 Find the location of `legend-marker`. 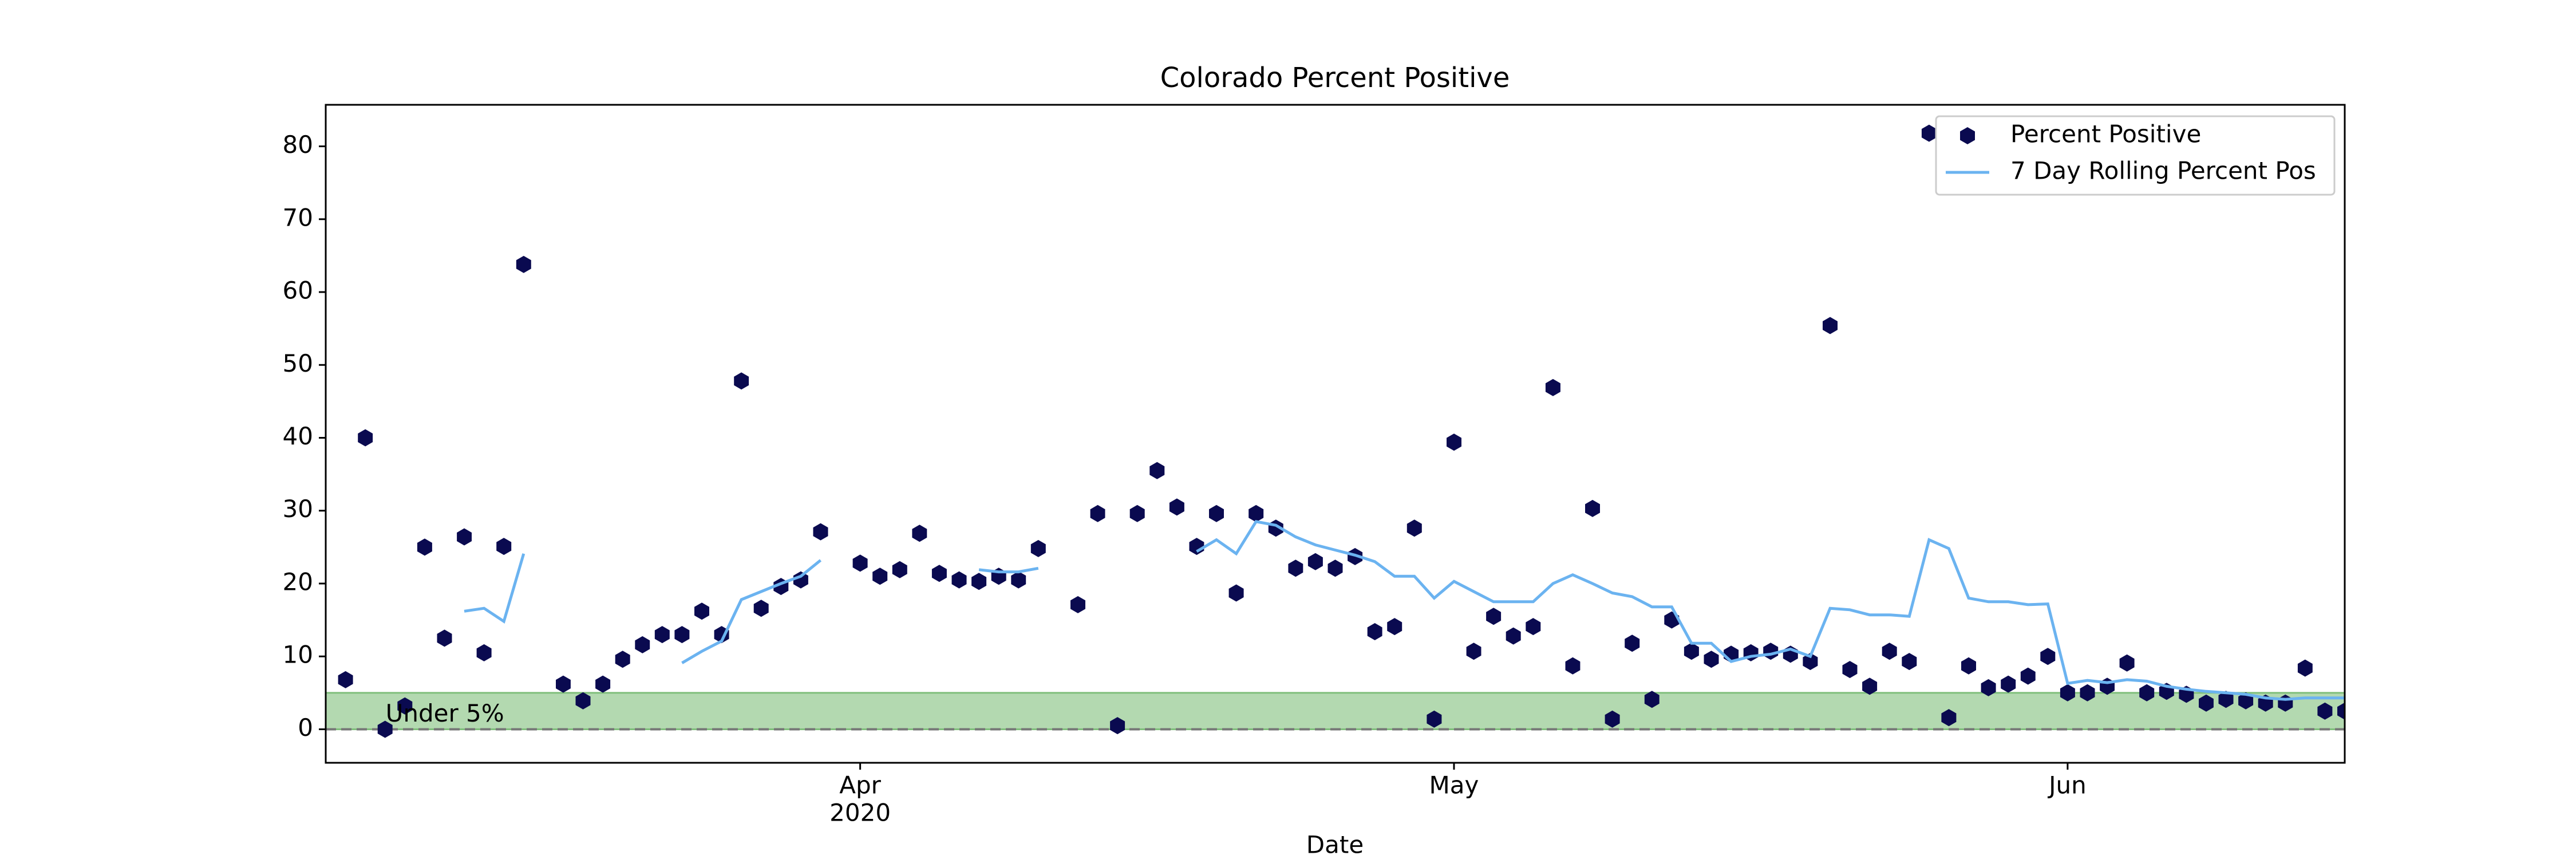

legend-marker is located at coordinates (1967, 135).